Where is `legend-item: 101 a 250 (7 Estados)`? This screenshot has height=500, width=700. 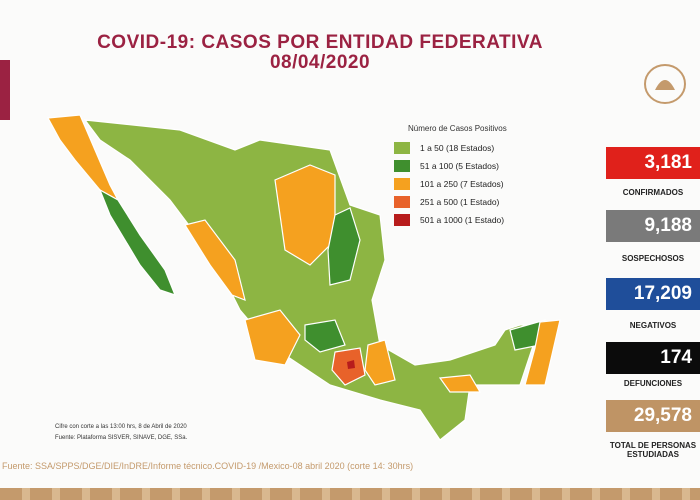 legend-item: 101 a 250 (7 Estados) is located at coordinates (449, 184).